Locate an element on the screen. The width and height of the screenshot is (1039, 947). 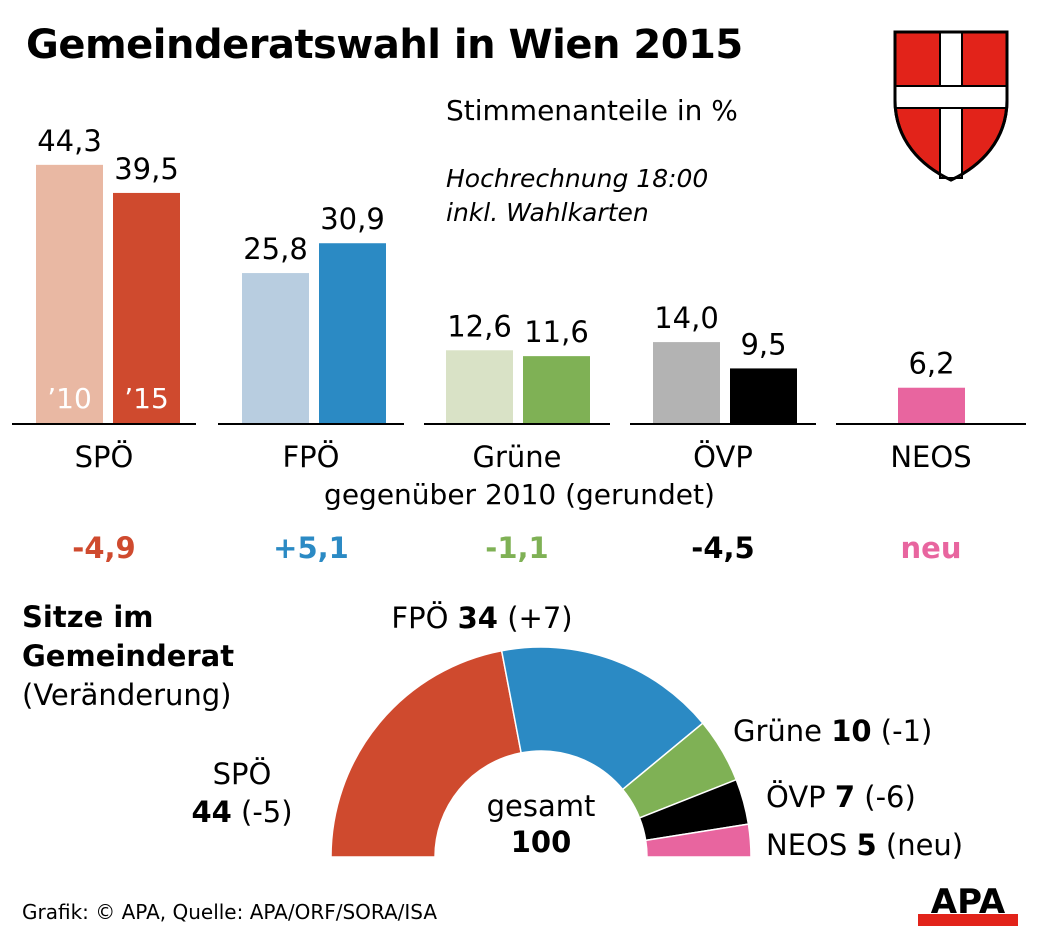
change-value-fpo: +5,1 is located at coordinates (311, 548).